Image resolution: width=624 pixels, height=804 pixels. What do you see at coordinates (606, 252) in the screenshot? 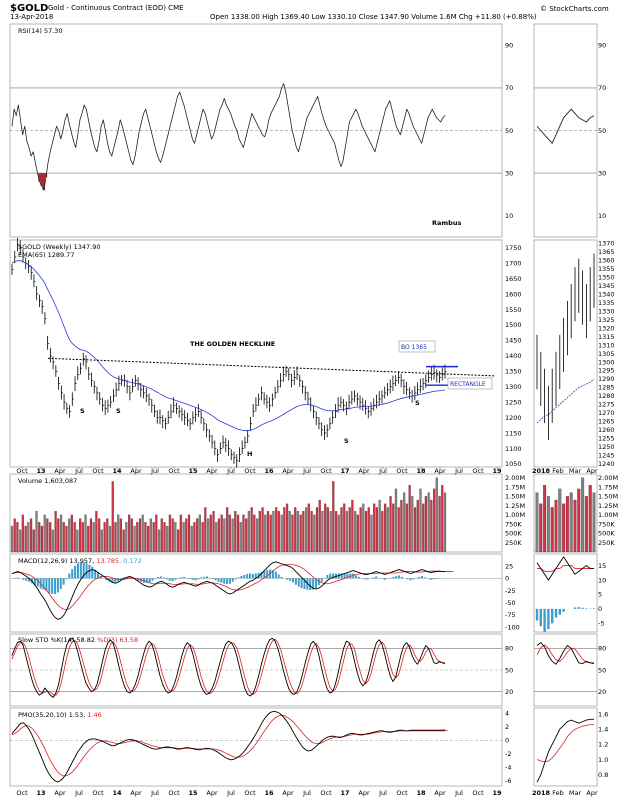
I see `zoom-y-tick-label: 1365` at bounding box center [606, 252].